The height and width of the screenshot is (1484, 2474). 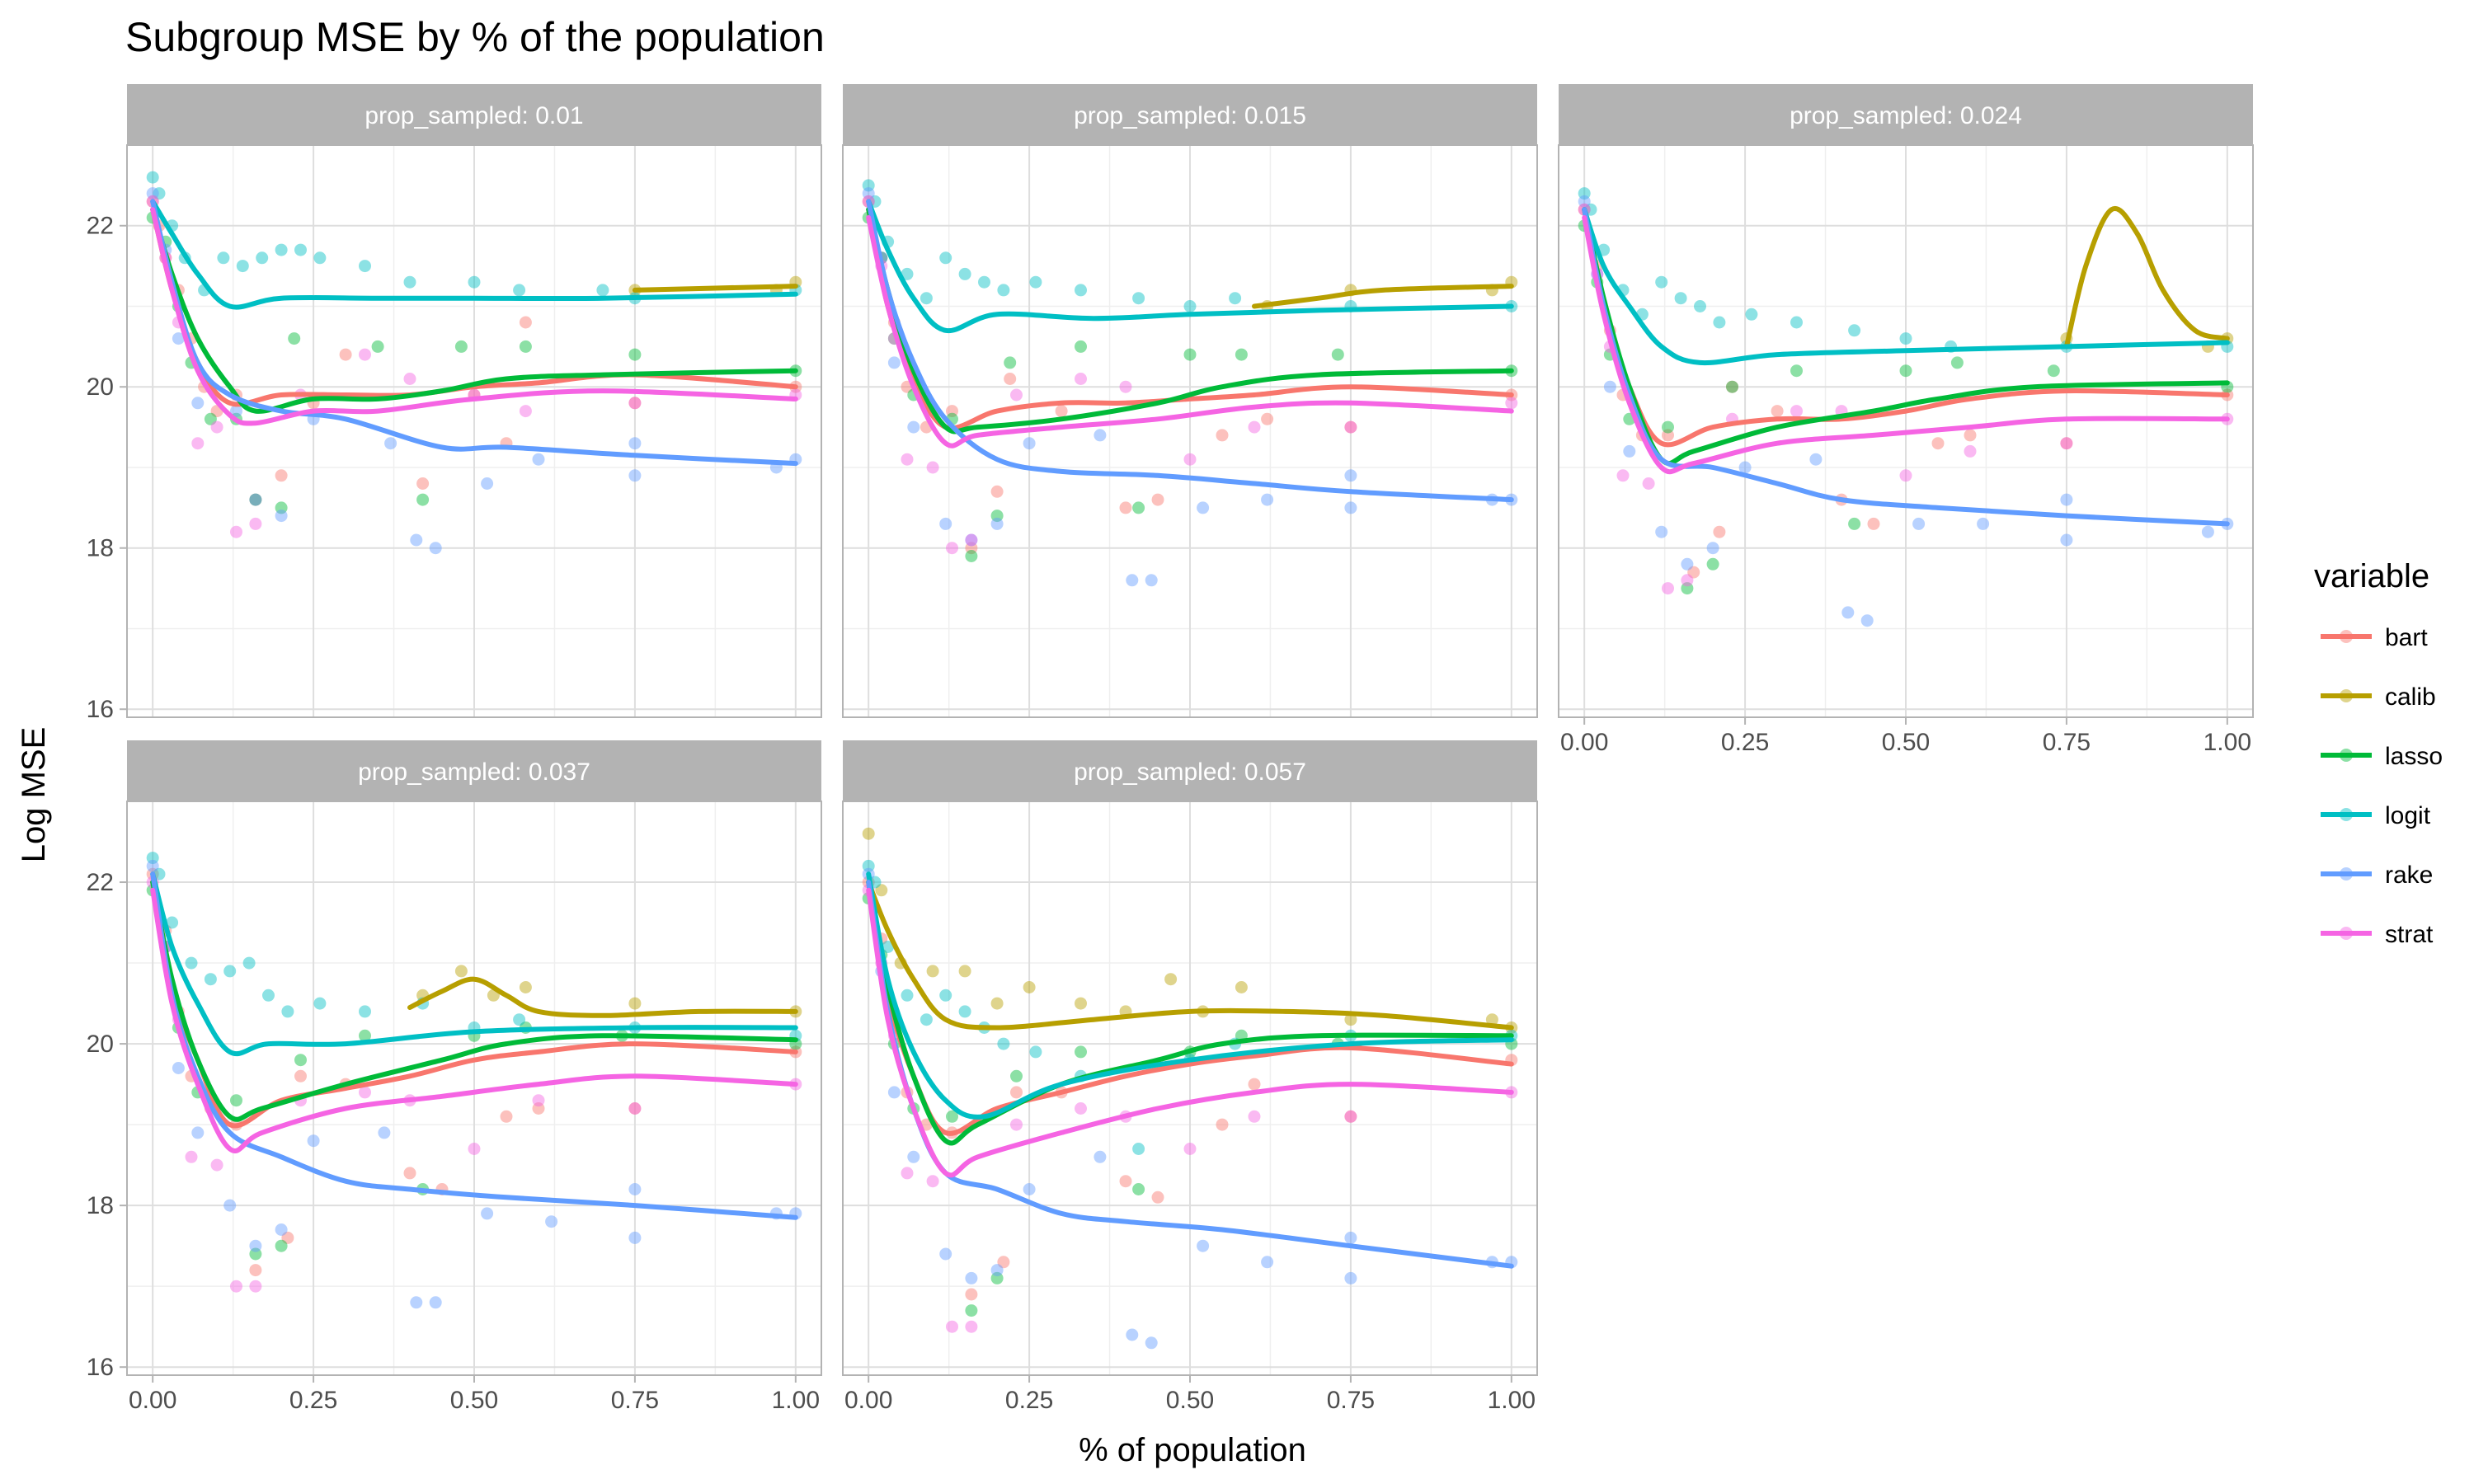 What do you see at coordinates (152, 1400) in the screenshot?
I see `x-tick-label: 0.00` at bounding box center [152, 1400].